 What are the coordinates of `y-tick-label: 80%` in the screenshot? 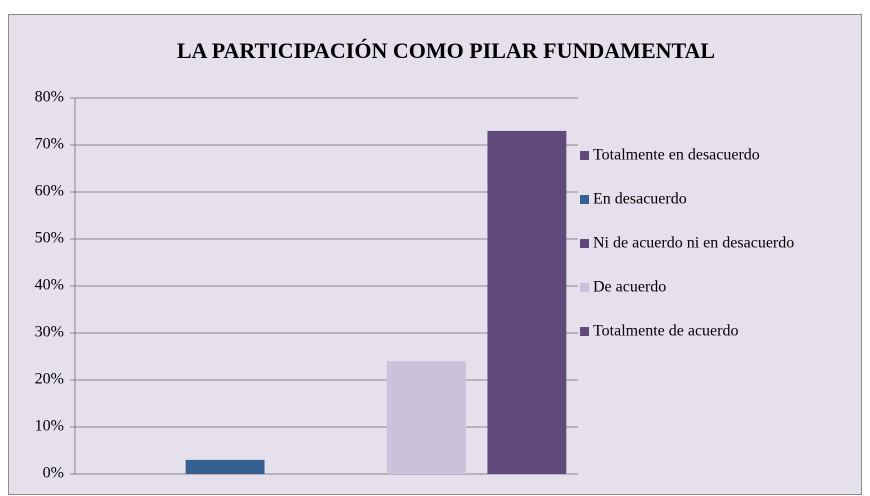 It's located at (49, 97).